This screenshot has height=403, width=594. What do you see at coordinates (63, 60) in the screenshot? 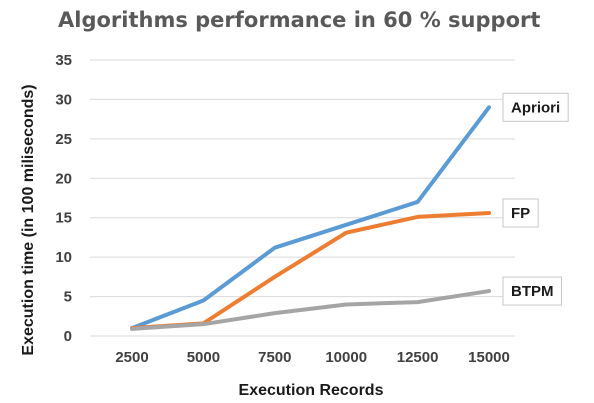
I see `y-tick-label: 35` at bounding box center [63, 60].